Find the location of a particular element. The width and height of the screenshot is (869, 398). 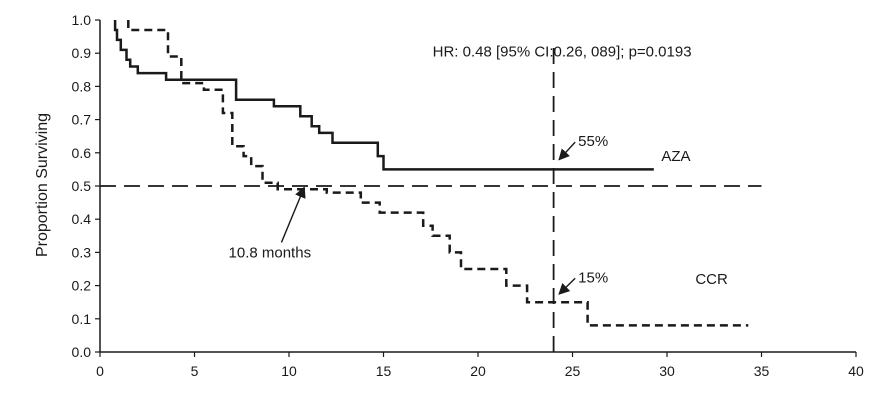

x-tick-label: 25 is located at coordinates (573, 371).